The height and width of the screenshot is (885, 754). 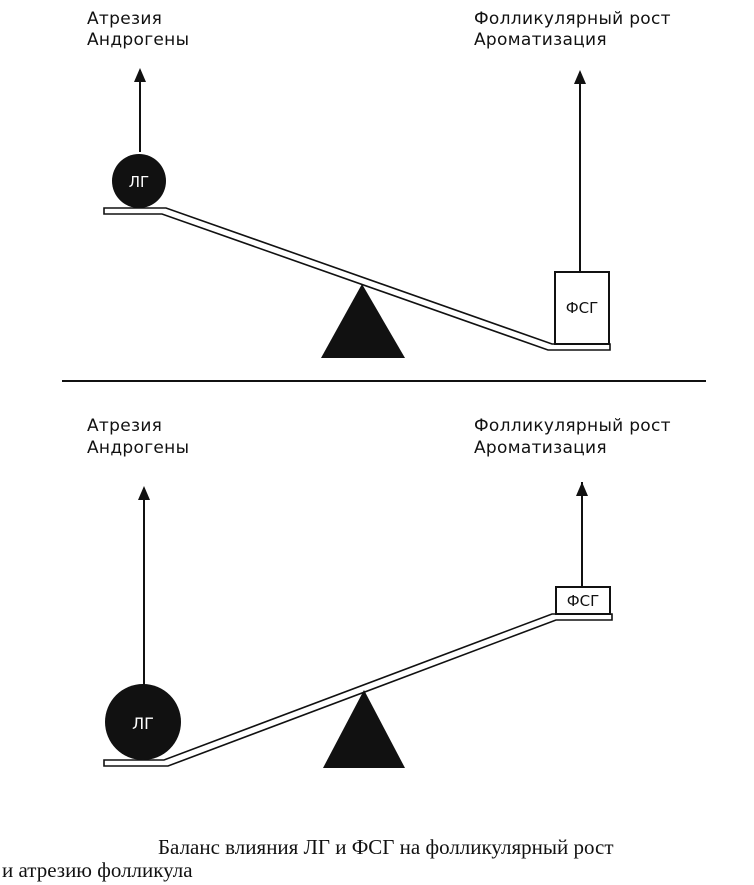 I want to click on bottom-balance-beam, so click(x=358, y=690).